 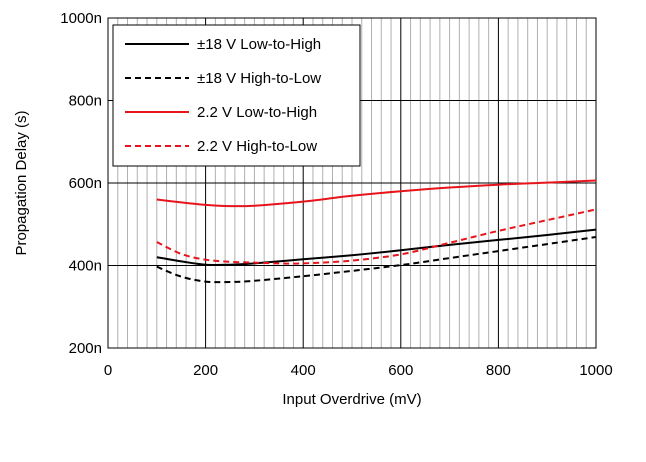 What do you see at coordinates (303, 370) in the screenshot?
I see `x-tick-label: 400` at bounding box center [303, 370].